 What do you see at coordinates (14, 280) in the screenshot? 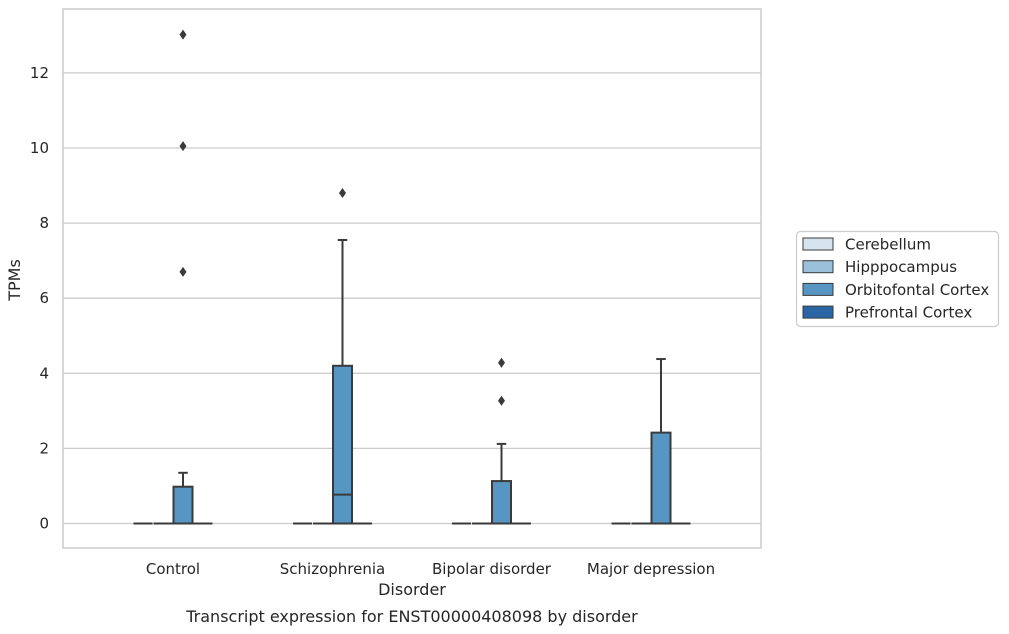
I see `y-axis-title: TPMs` at bounding box center [14, 280].